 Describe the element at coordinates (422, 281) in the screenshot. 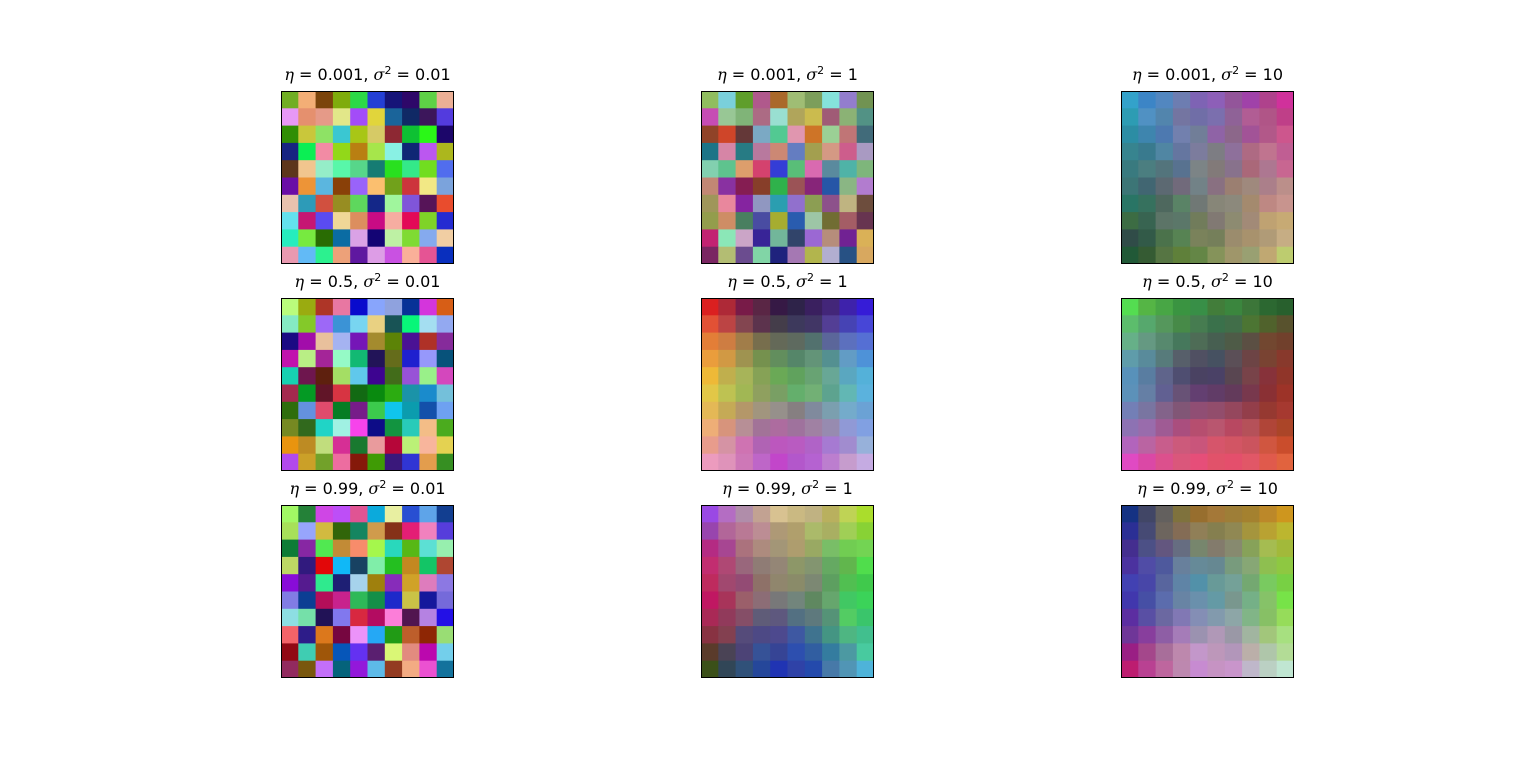

I see `sigma2-value: 0.01` at that location.